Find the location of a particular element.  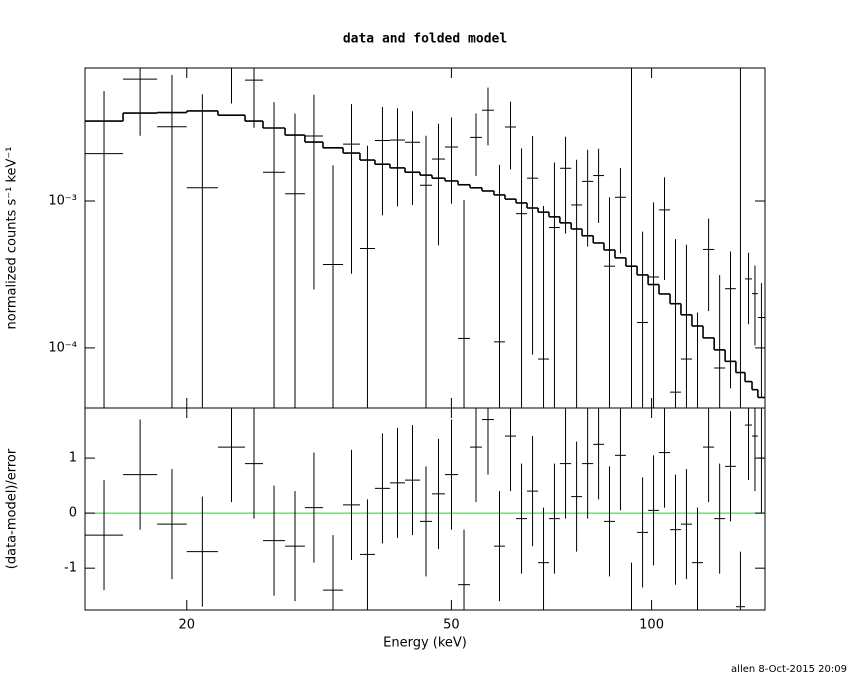

chart-title: data and folded model is located at coordinates (425, 39).